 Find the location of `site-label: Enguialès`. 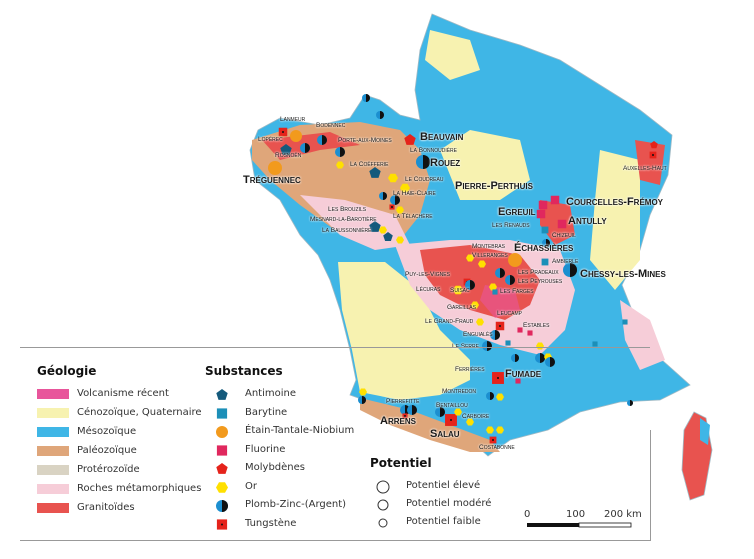

site-label: Enguialès is located at coordinates (478, 334).